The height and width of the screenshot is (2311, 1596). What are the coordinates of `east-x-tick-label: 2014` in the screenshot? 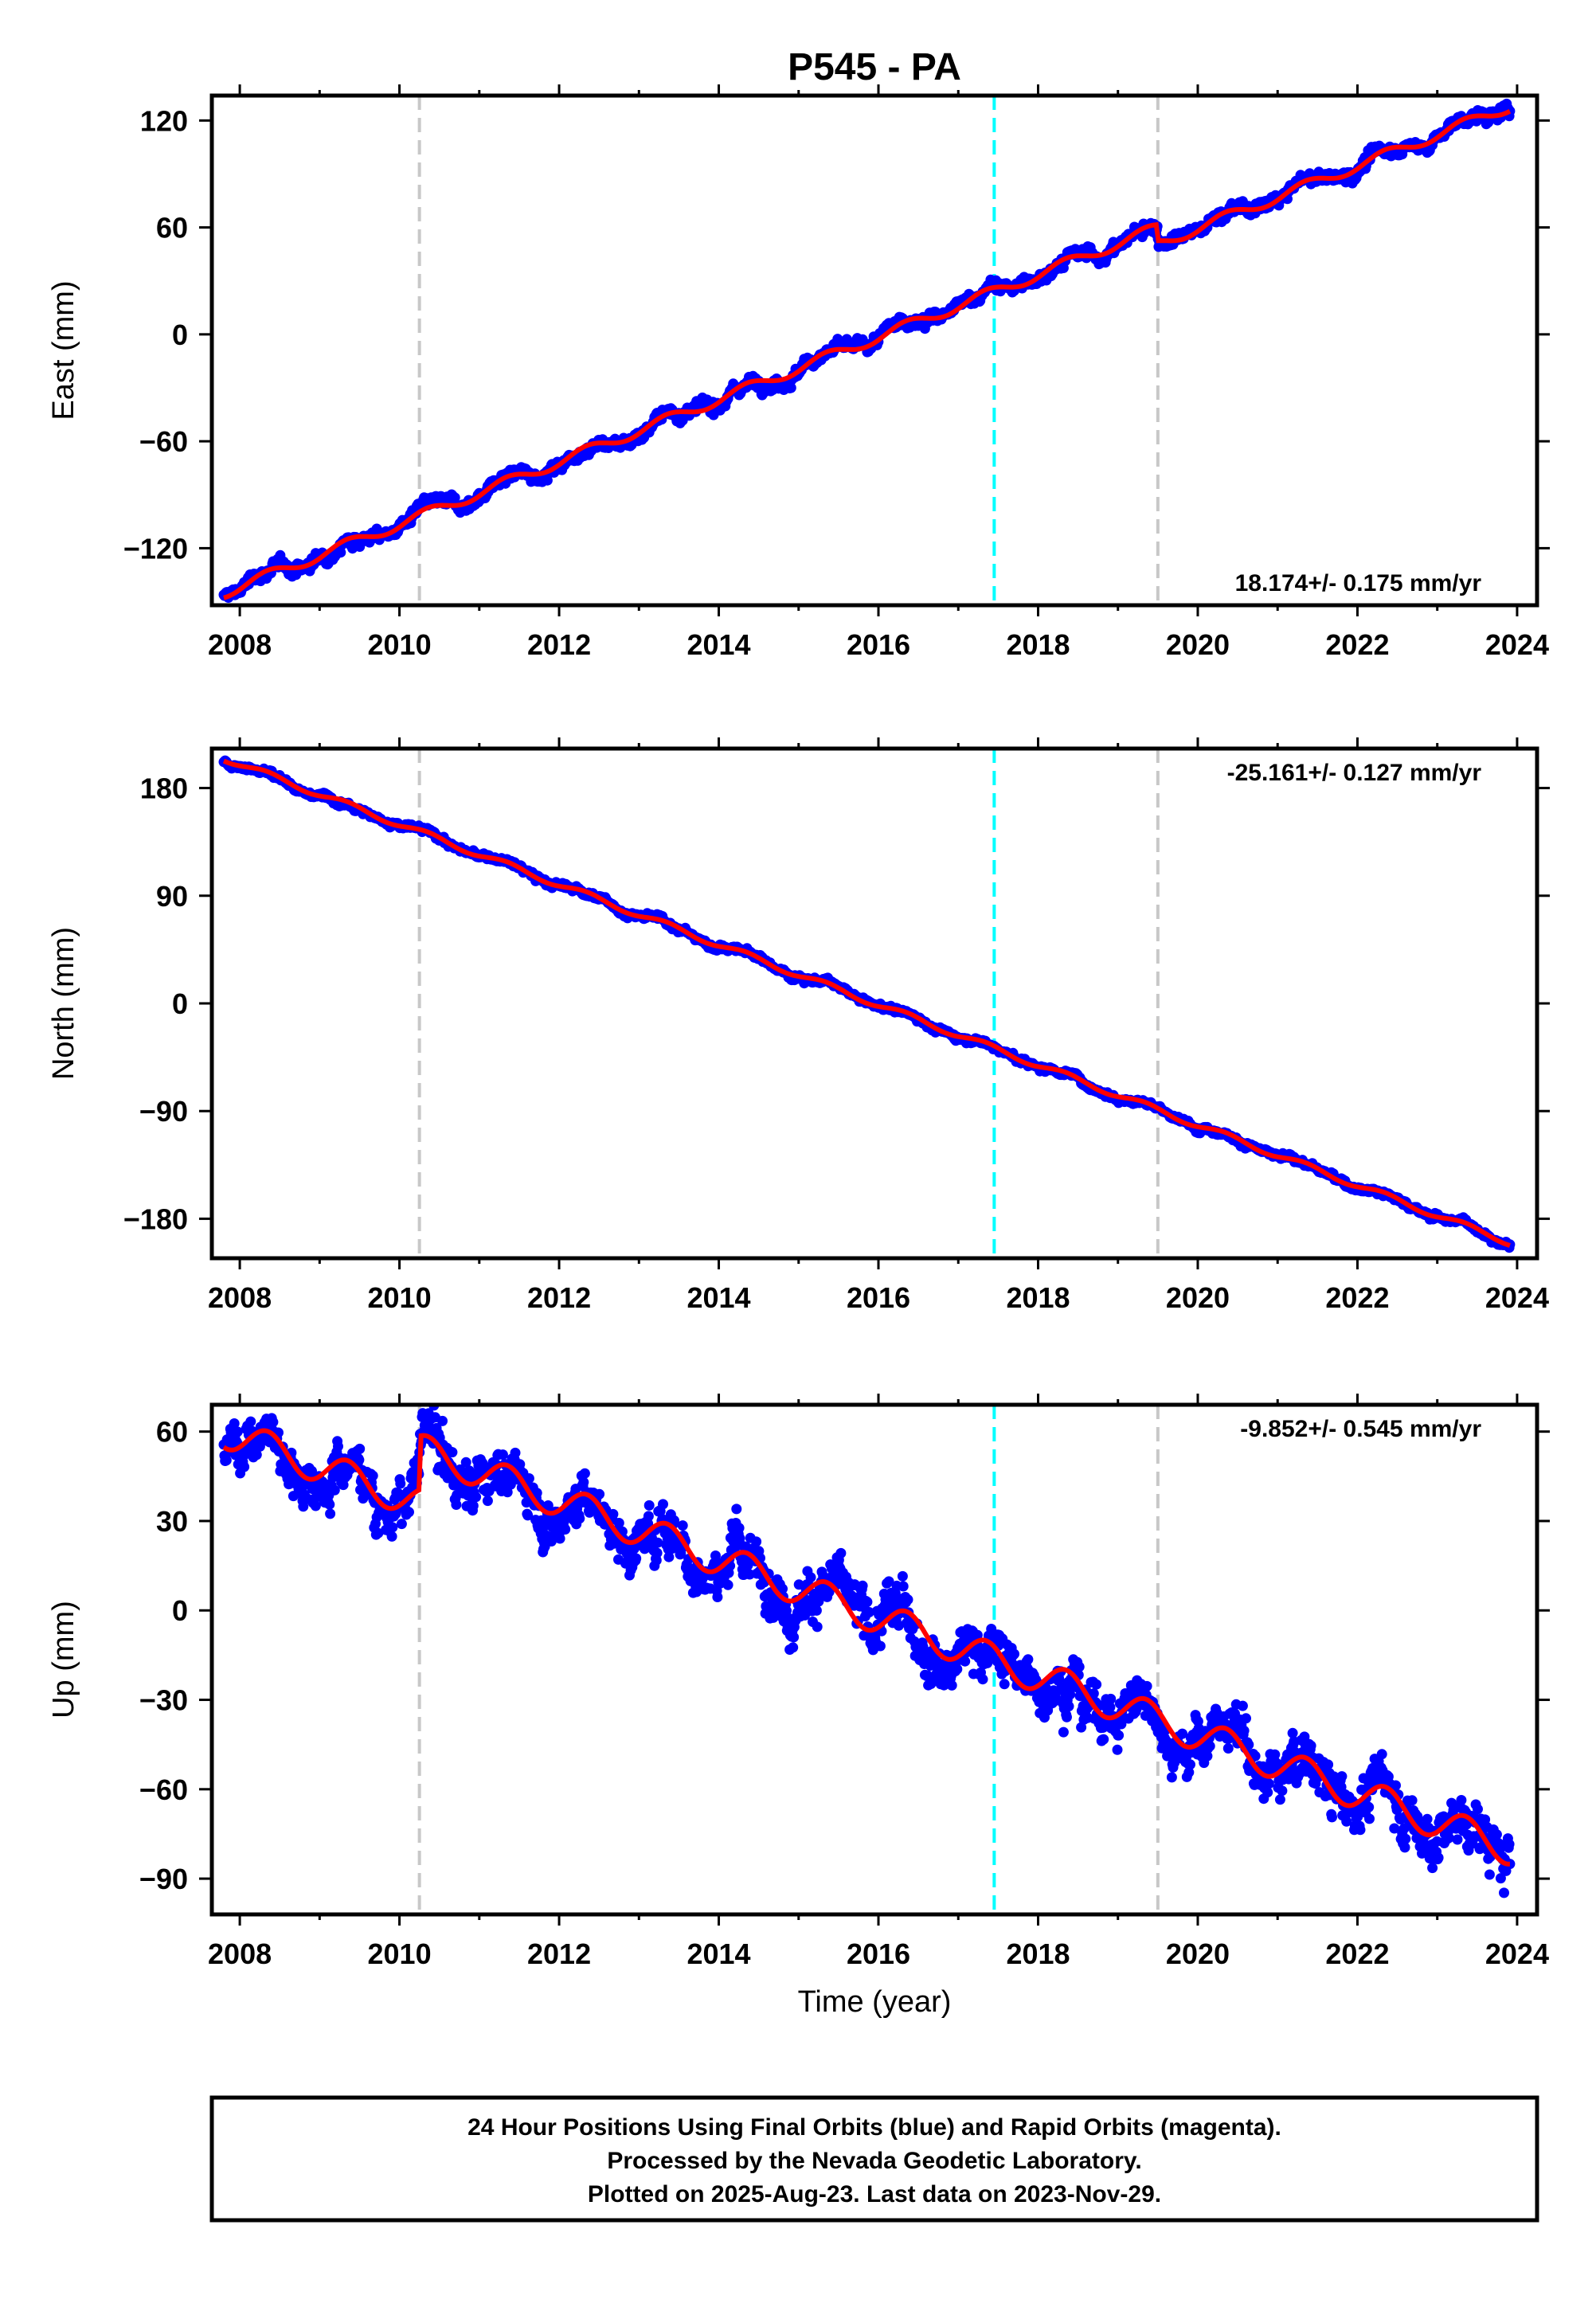 It's located at (718, 644).